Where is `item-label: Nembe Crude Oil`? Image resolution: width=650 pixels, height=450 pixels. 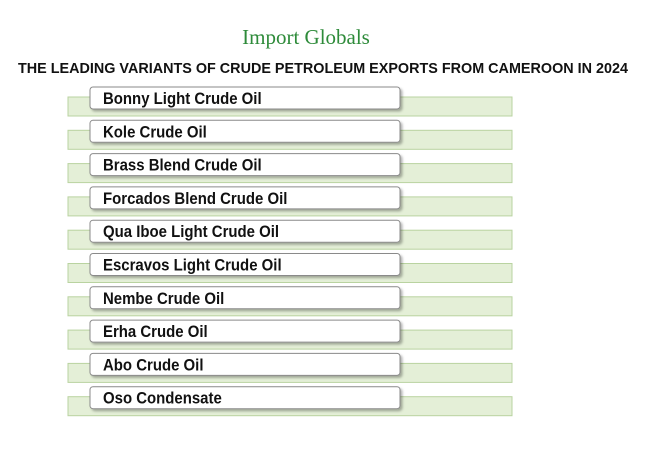 item-label: Nembe Crude Oil is located at coordinates (163, 299).